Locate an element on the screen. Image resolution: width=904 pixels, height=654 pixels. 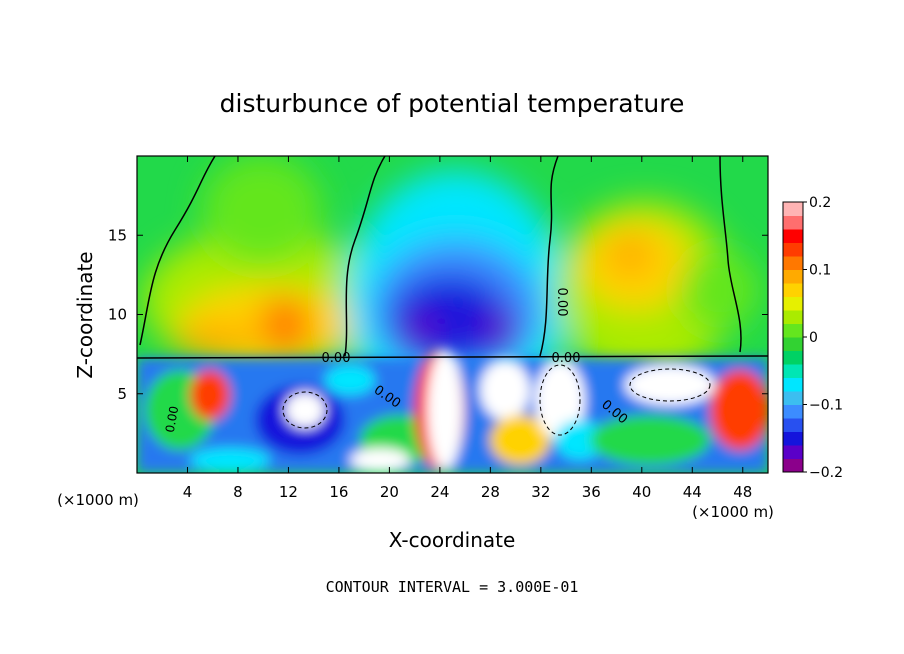
x-tick-label: 24 is located at coordinates (439, 492).